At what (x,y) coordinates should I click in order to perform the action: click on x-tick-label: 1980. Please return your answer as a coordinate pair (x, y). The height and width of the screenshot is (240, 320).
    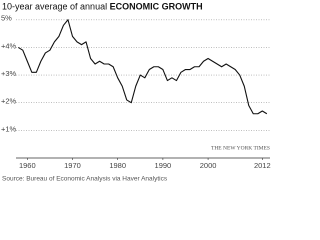
    Looking at the image, I should click on (117, 165).